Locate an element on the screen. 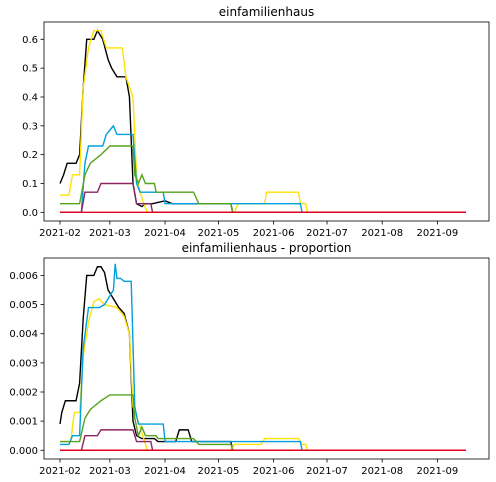 The width and height of the screenshot is (496, 482). y-tick-label: 0.004 is located at coordinates (23, 334).